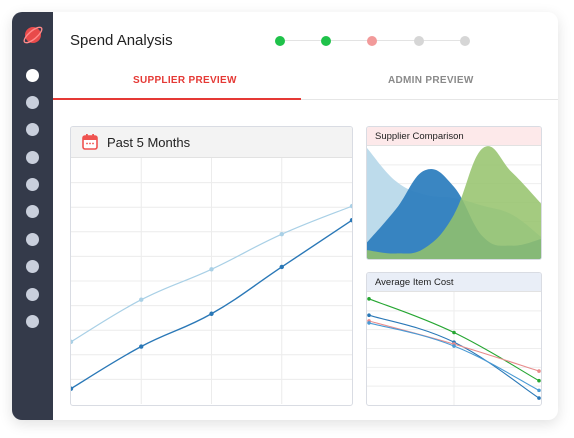 This screenshot has height=438, width=574. What do you see at coordinates (431, 80) in the screenshot?
I see `tab-admin-preview: ADMIN PREVIEW` at bounding box center [431, 80].